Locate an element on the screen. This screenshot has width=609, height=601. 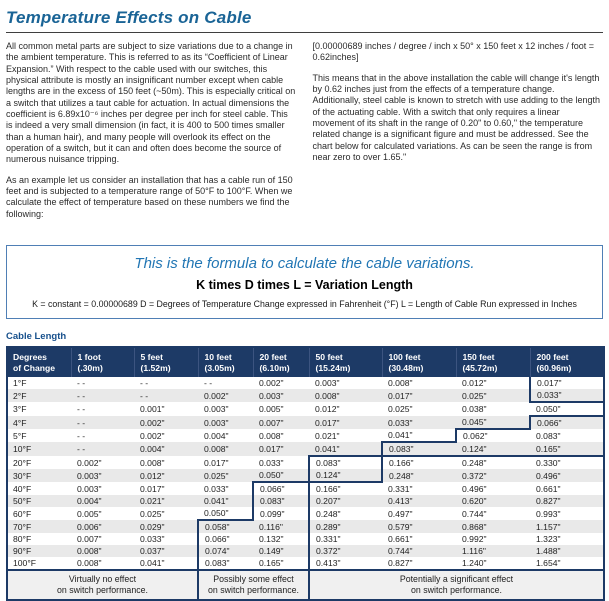
value-cell: 0.116" is located at coordinates (281, 527).